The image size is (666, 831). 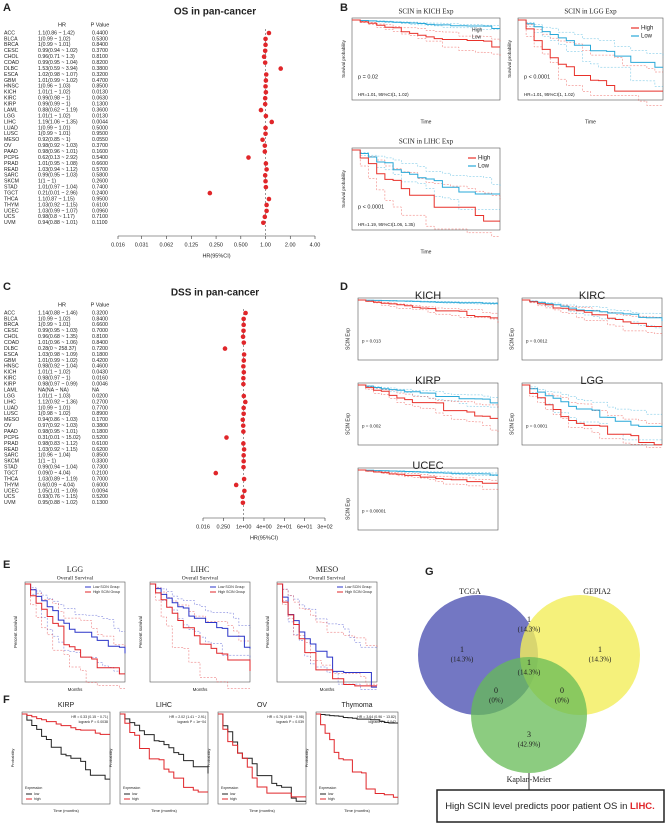 What do you see at coordinates (54, 379) in the screenshot?
I see `hr-ci: 0.98(0.97 ~ 1)` at bounding box center [54, 379].